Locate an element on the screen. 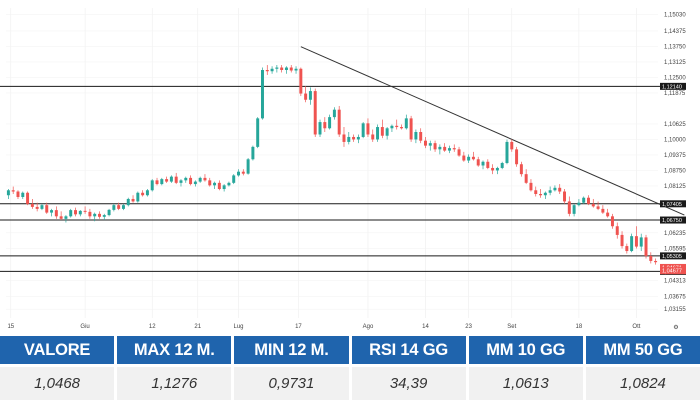  x-tick-label: Giu is located at coordinates (84, 327).